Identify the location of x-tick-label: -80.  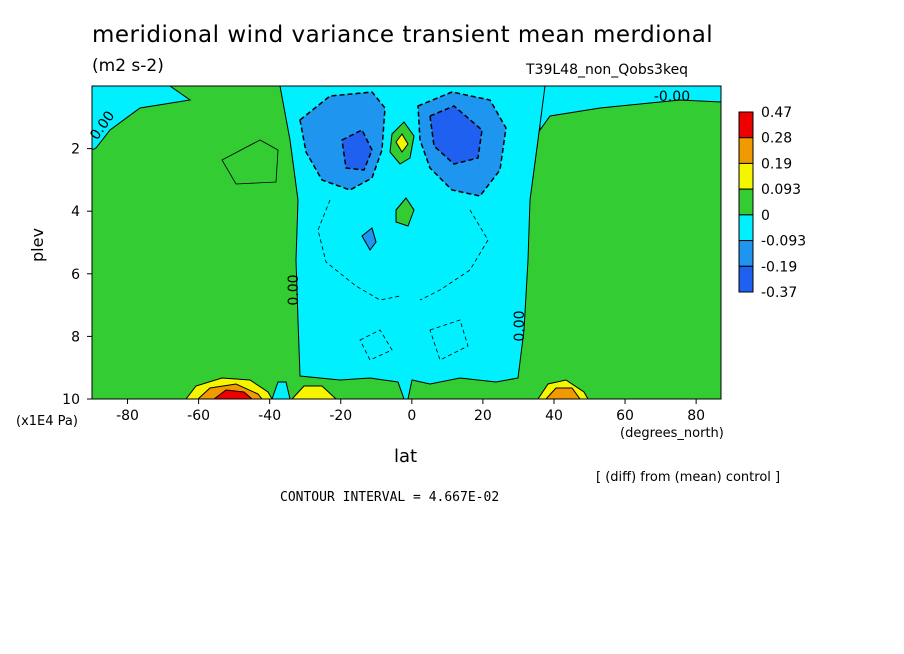
(127, 416).